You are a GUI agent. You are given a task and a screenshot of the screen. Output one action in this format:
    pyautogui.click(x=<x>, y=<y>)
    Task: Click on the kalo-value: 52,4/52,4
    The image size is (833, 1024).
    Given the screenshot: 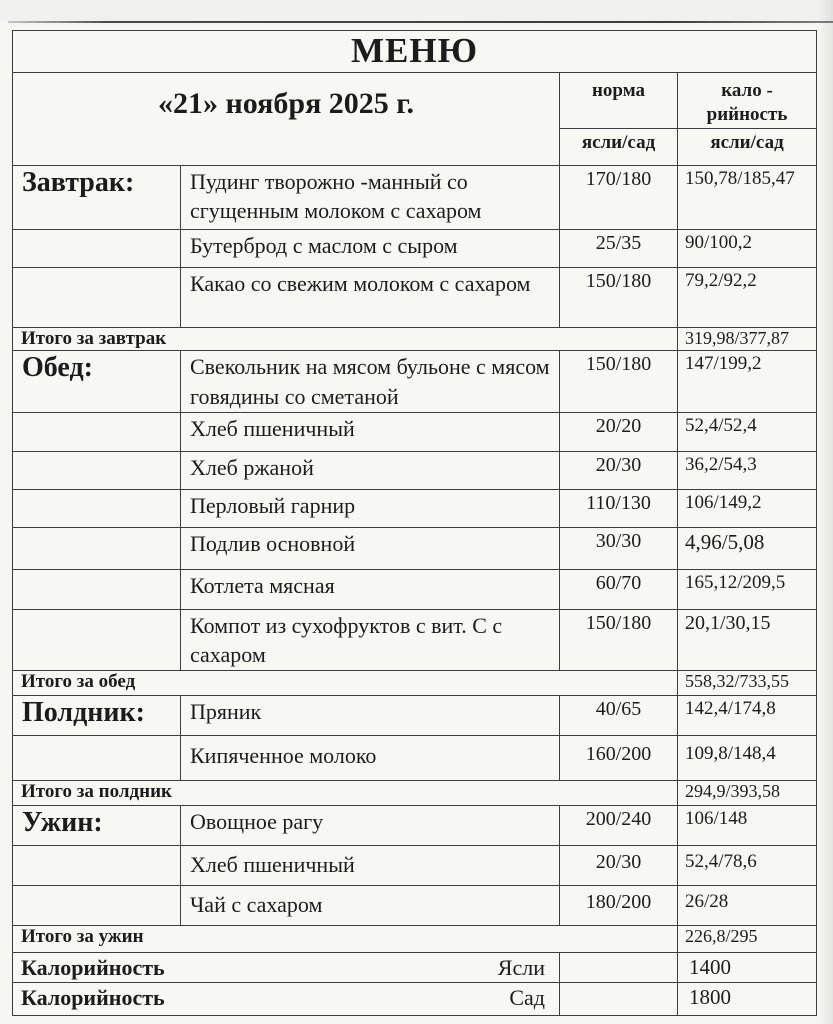 What is the action you would take?
    pyautogui.click(x=747, y=431)
    